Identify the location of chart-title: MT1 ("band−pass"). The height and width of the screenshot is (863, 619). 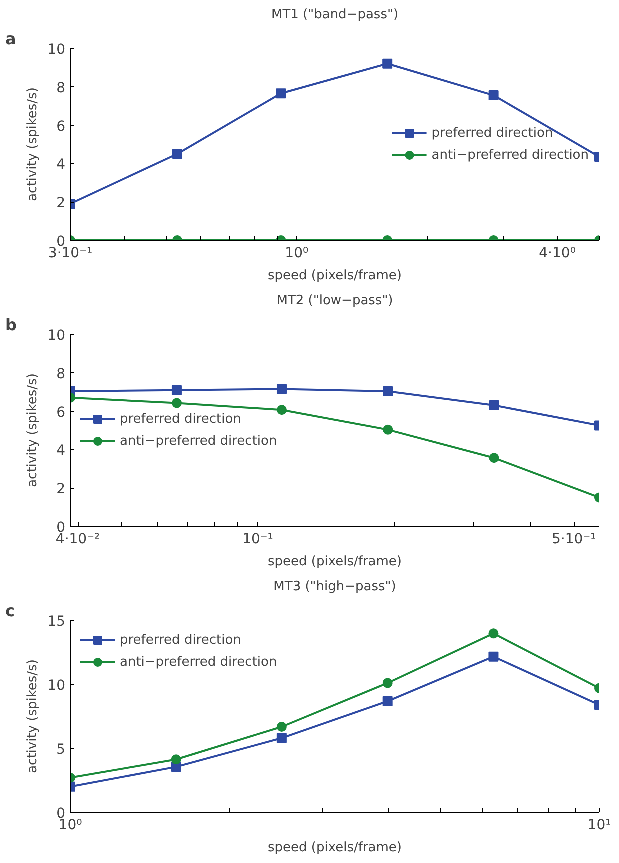
(335, 15).